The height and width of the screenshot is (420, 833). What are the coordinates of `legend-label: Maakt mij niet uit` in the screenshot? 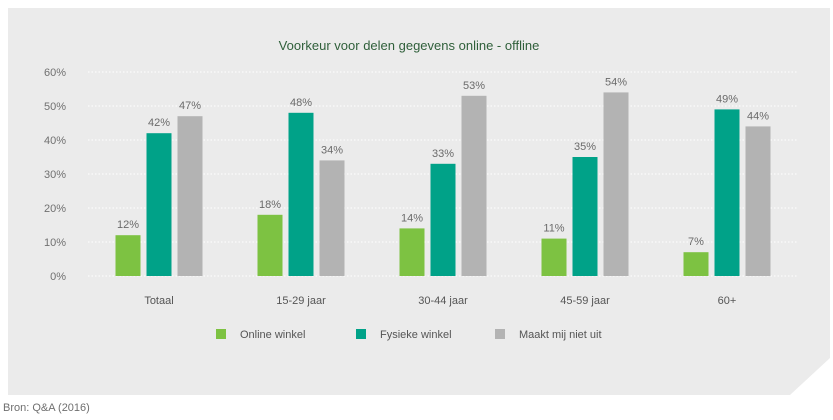 It's located at (560, 335).